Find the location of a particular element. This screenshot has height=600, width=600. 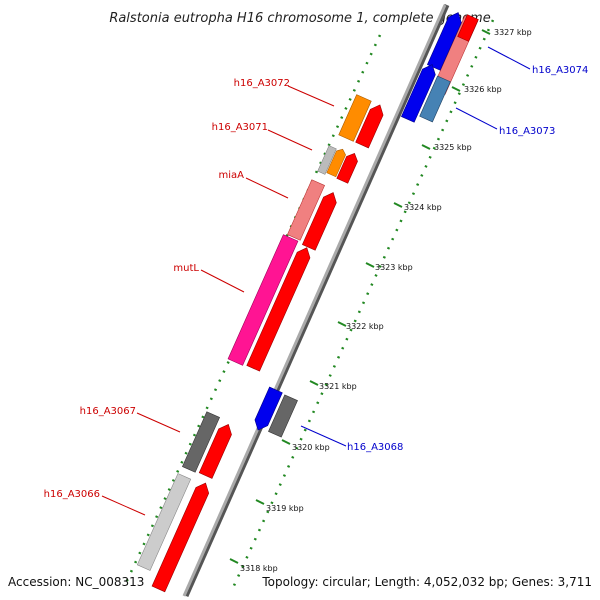

ruler-label: 3325 kbp is located at coordinates (453, 147).